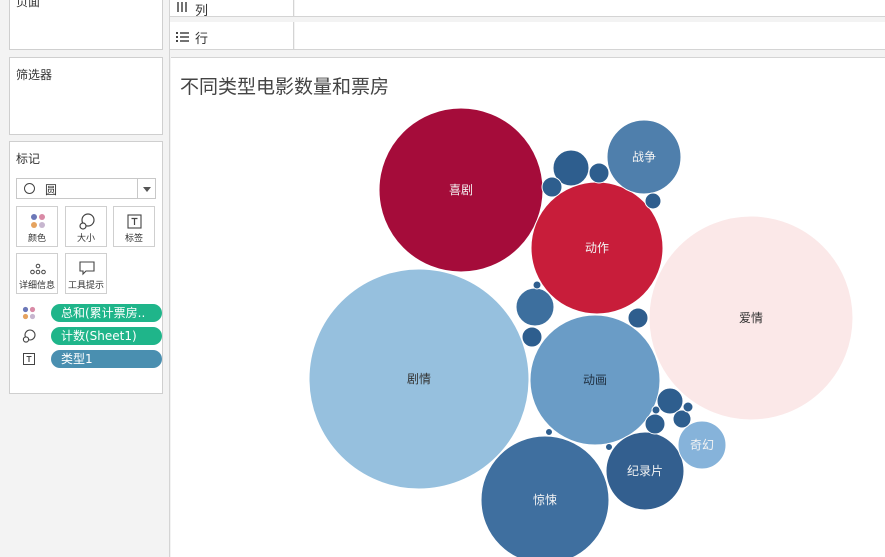 The width and height of the screenshot is (885, 557). What do you see at coordinates (597, 248) in the screenshot?
I see `bubble-label: 动作` at bounding box center [597, 248].